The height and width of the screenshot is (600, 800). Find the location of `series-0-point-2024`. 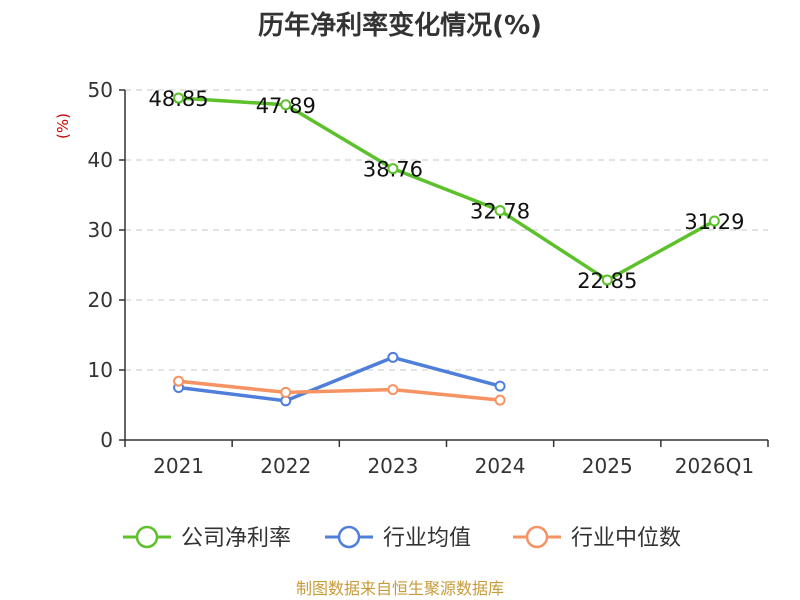

series-0-point-2024 is located at coordinates (500, 211).